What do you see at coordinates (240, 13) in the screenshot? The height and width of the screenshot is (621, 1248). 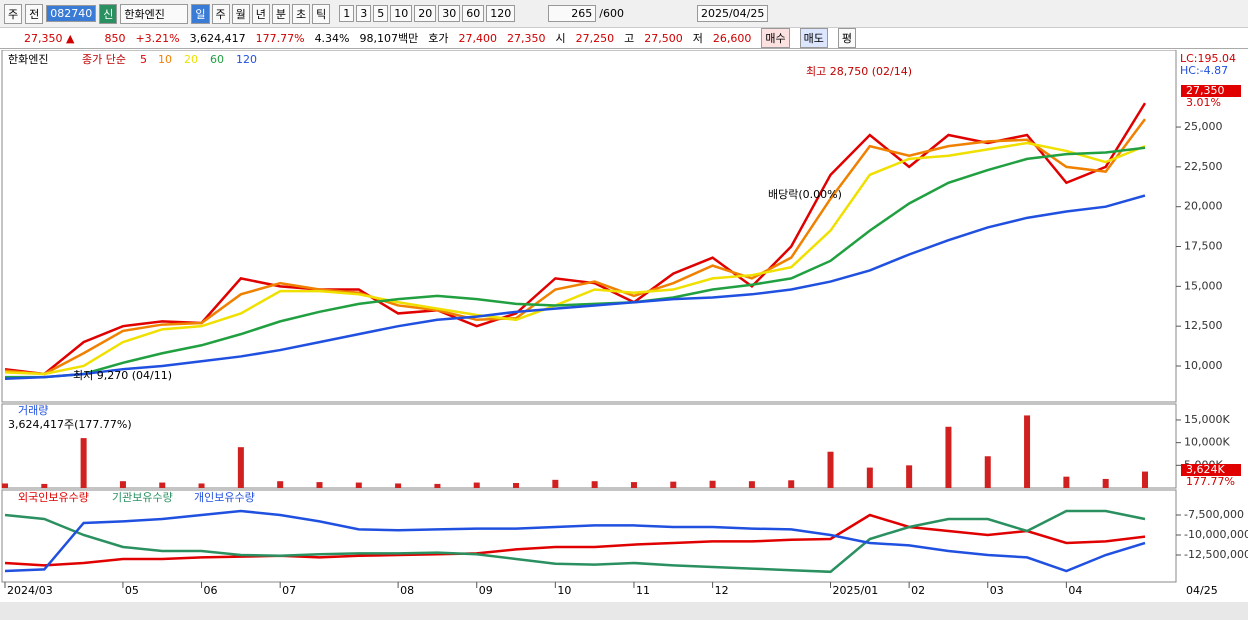 I see `period-button: 월` at bounding box center [240, 13].